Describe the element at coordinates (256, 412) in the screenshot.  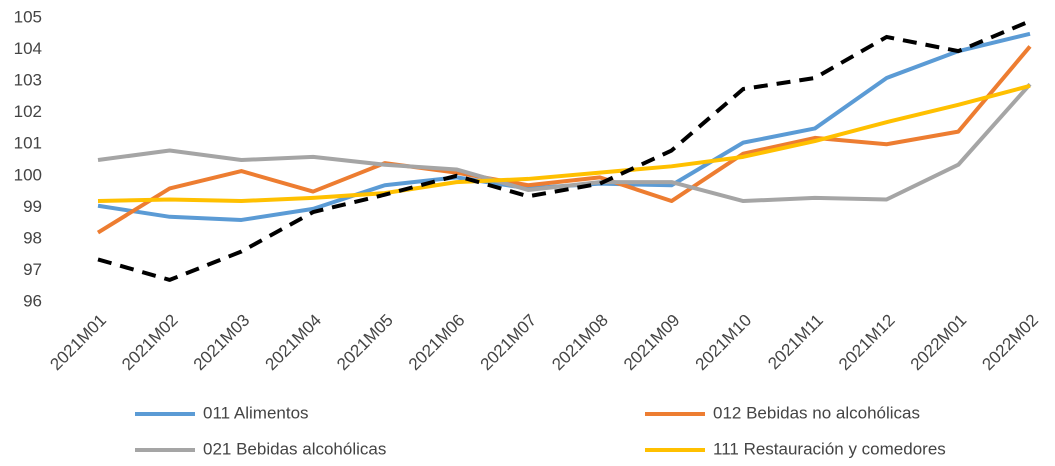
I see `legend-label: 011 Alimentos` at that location.